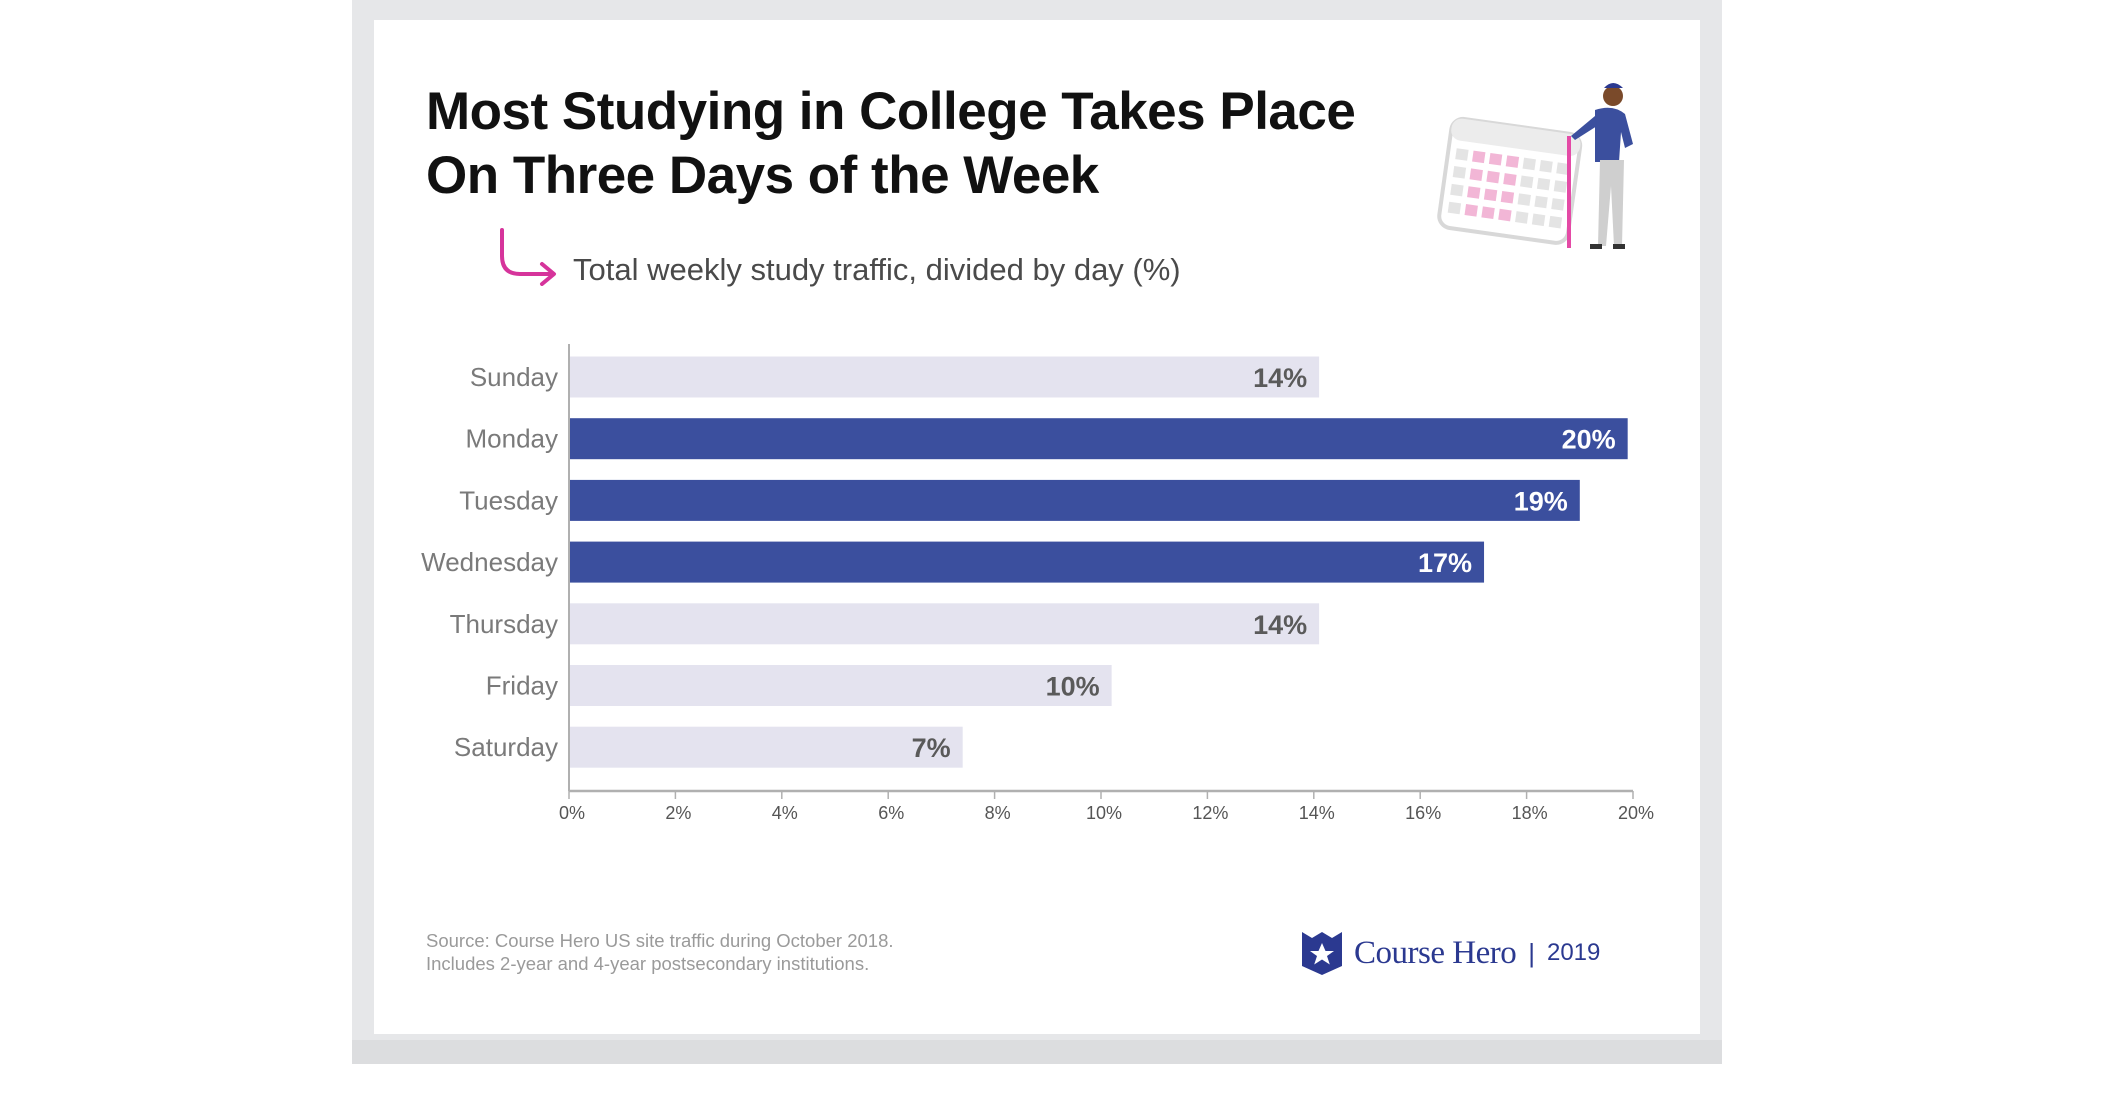  I want to click on frame-bottom-edge, so click(1037, 1052).